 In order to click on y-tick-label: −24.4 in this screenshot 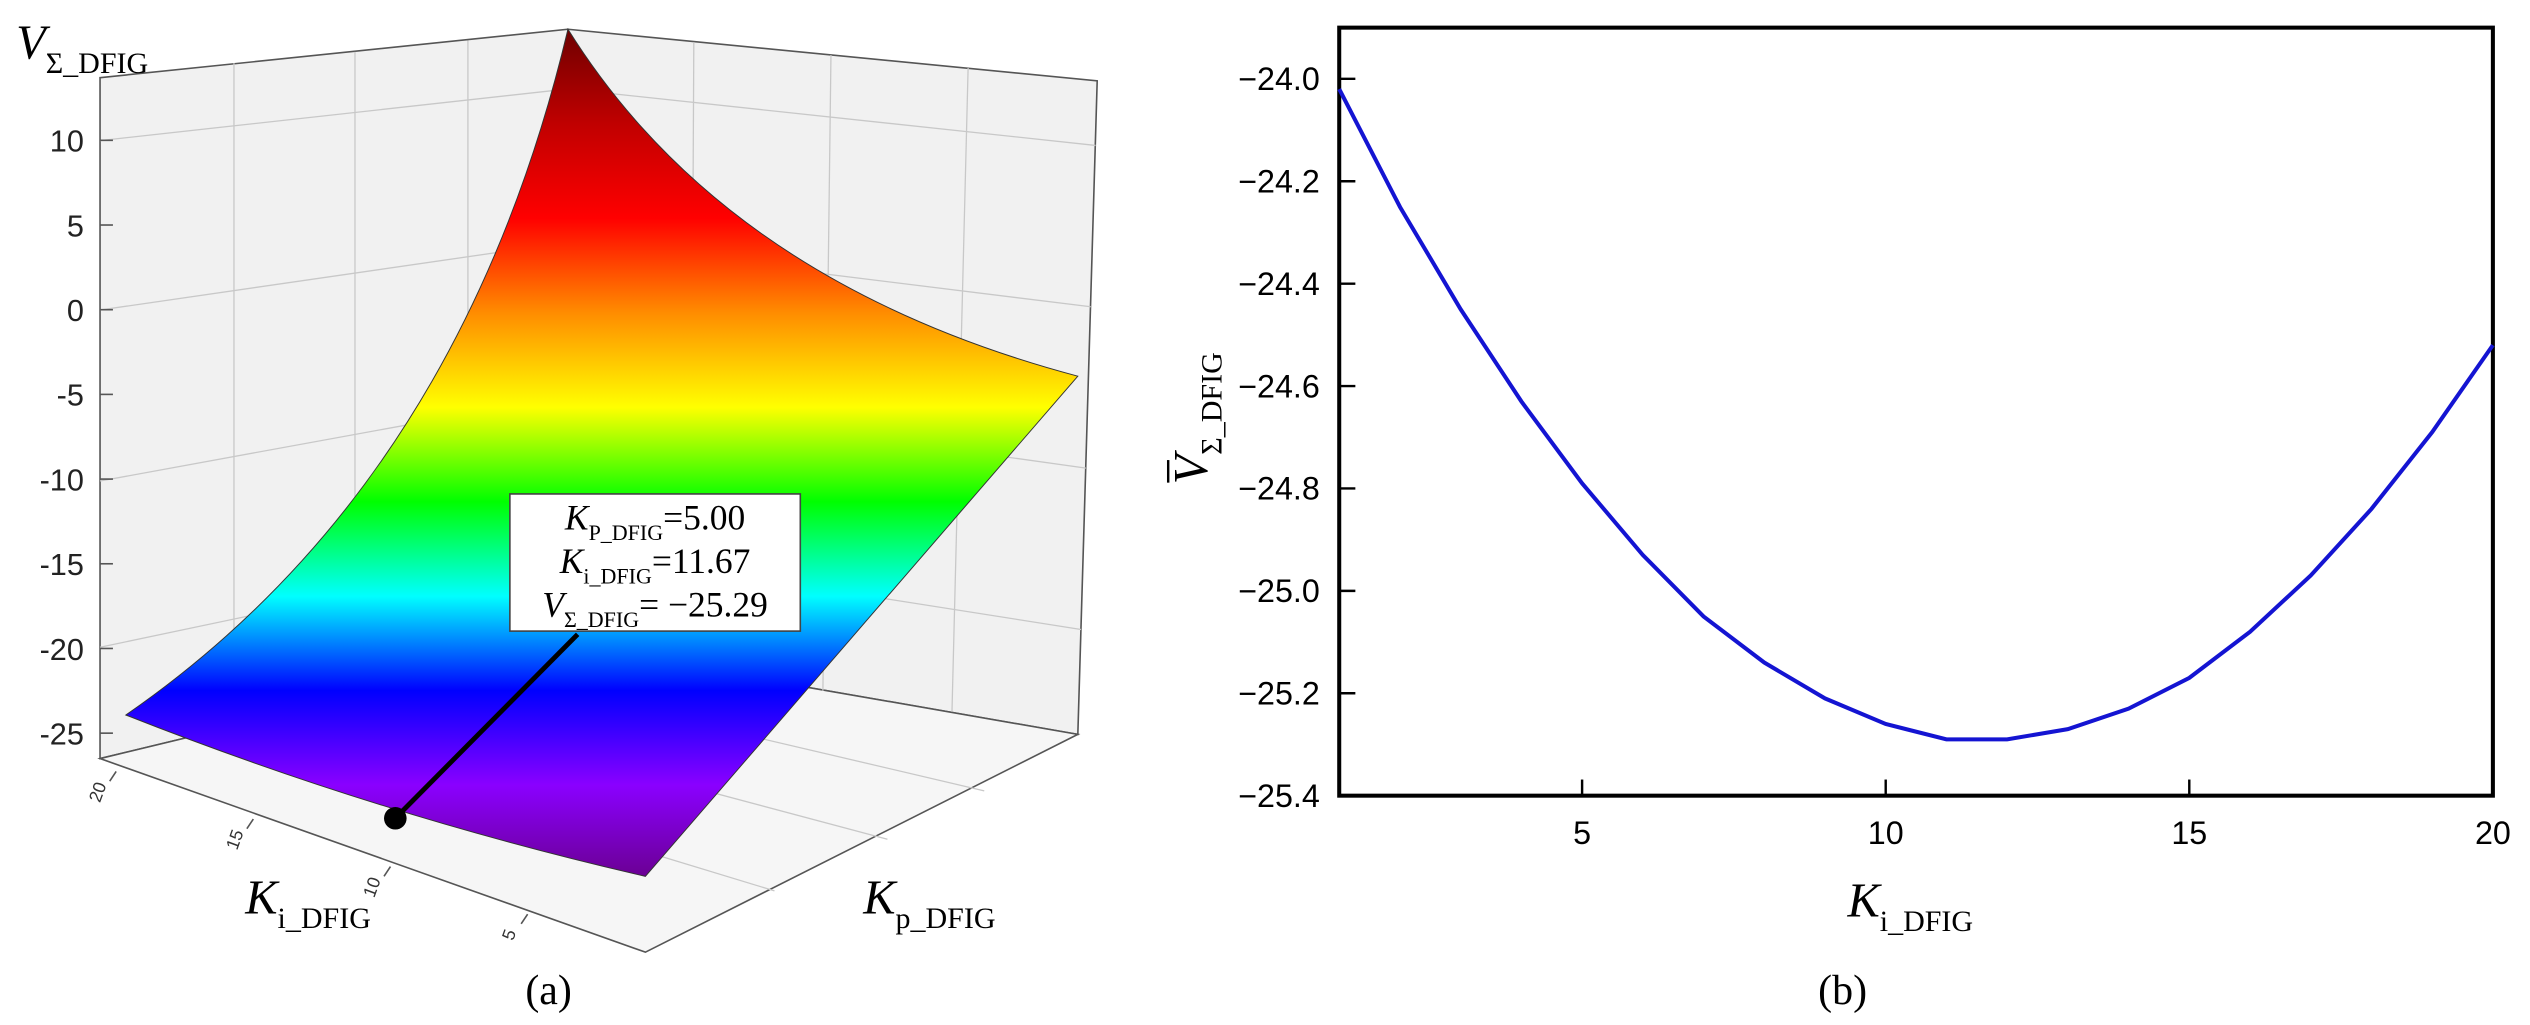, I will do `click(1279, 284)`.